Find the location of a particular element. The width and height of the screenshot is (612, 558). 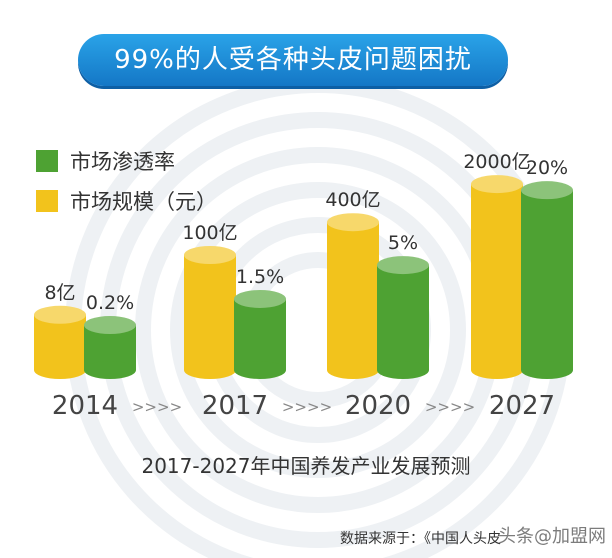

watermark: 头条@加盟网 is located at coordinates (552, 536).